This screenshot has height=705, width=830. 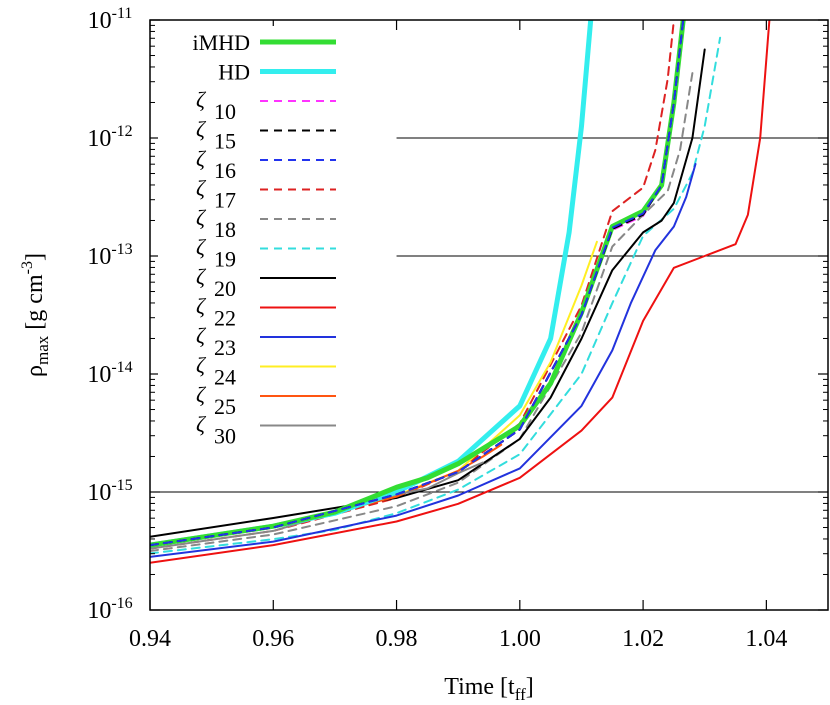 I want to click on x-axis-label: Time [tff], so click(x=488, y=689).